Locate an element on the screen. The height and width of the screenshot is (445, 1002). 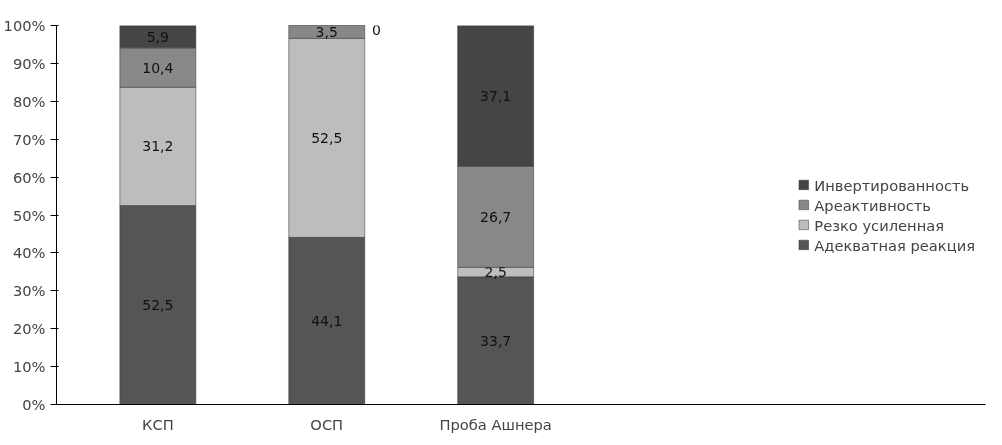
y-tick-label: 100% is located at coordinates (24, 25).